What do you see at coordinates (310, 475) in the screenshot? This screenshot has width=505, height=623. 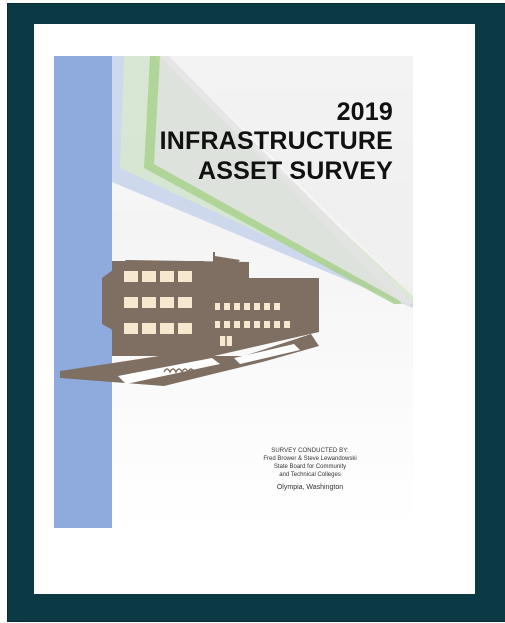 I see `credits-org-line2: and Technical Colleges` at bounding box center [310, 475].